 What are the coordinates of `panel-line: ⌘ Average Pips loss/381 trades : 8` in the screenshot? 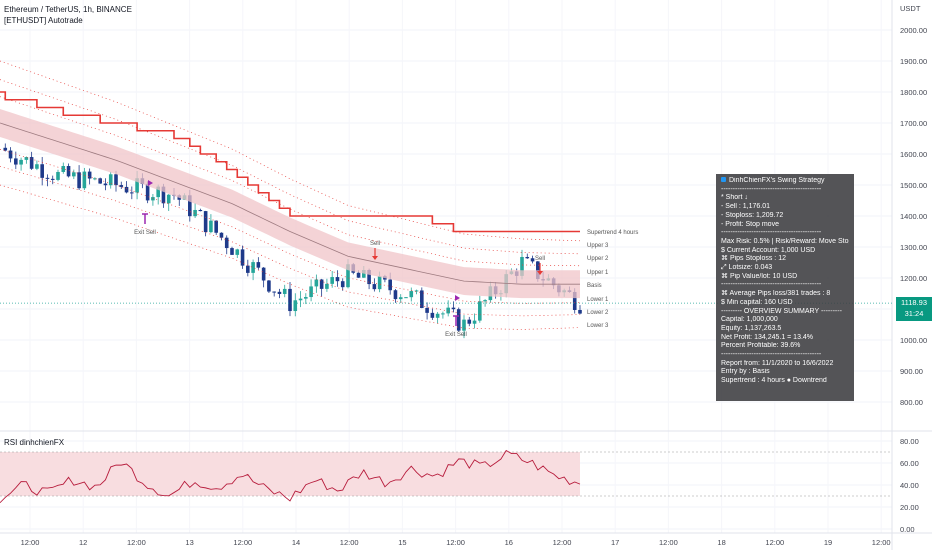 It's located at (776, 294).